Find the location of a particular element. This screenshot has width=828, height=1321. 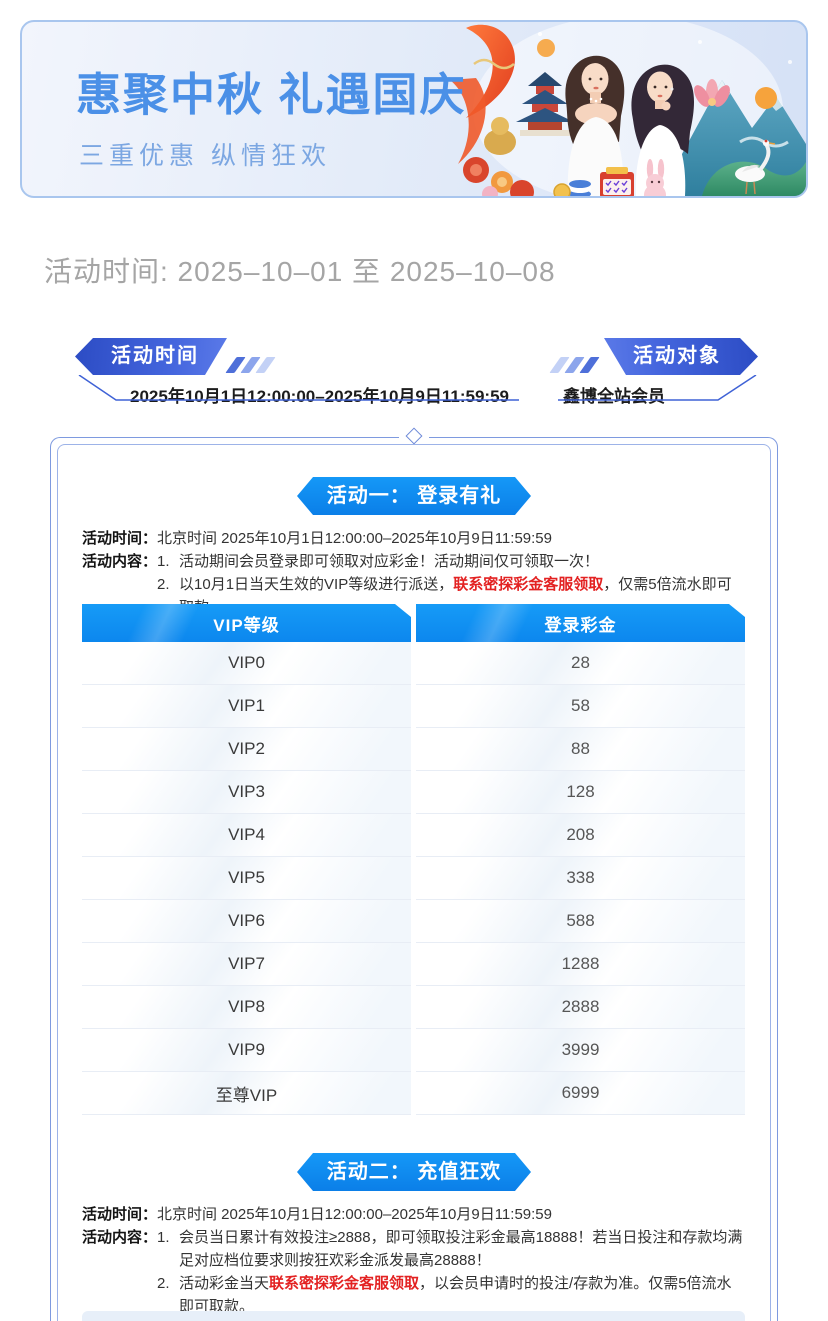

item-text: 活动期间会员登录即可领取对应彩金！活动期间仅可领取一次！ is located at coordinates (389, 561).